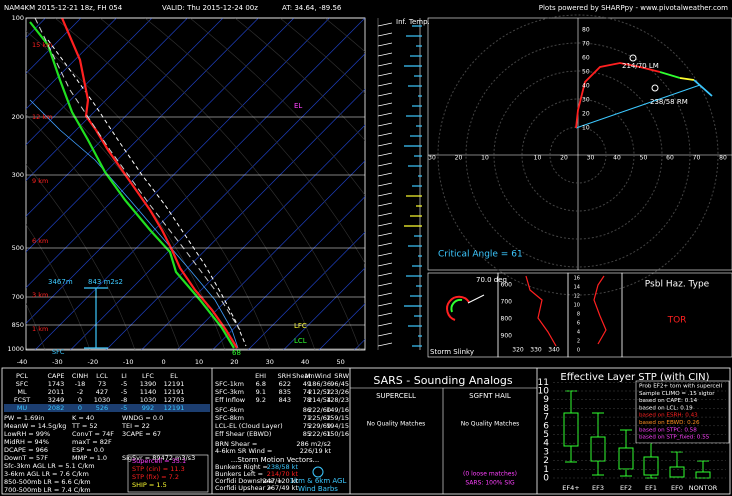 The height and width of the screenshot is (496, 732). Describe the element at coordinates (546, 400) in the screenshot. I see `stp-y-label: 9` at that location.